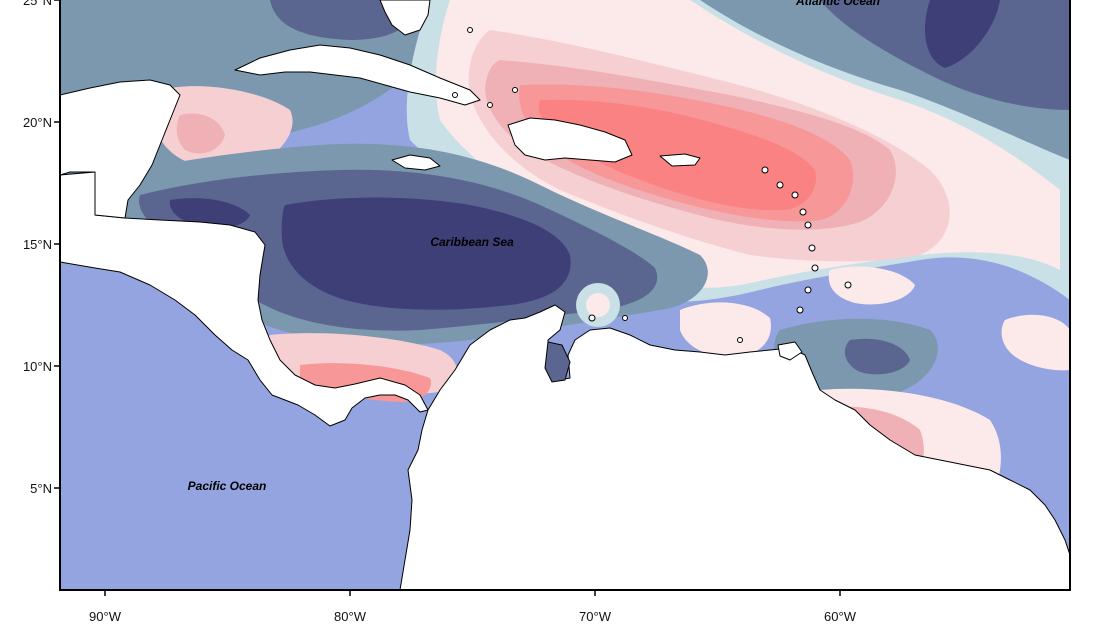 The image size is (1100, 630). What do you see at coordinates (837, 4) in the screenshot?
I see `label-atlantic: Atlantic Ocean` at bounding box center [837, 4].